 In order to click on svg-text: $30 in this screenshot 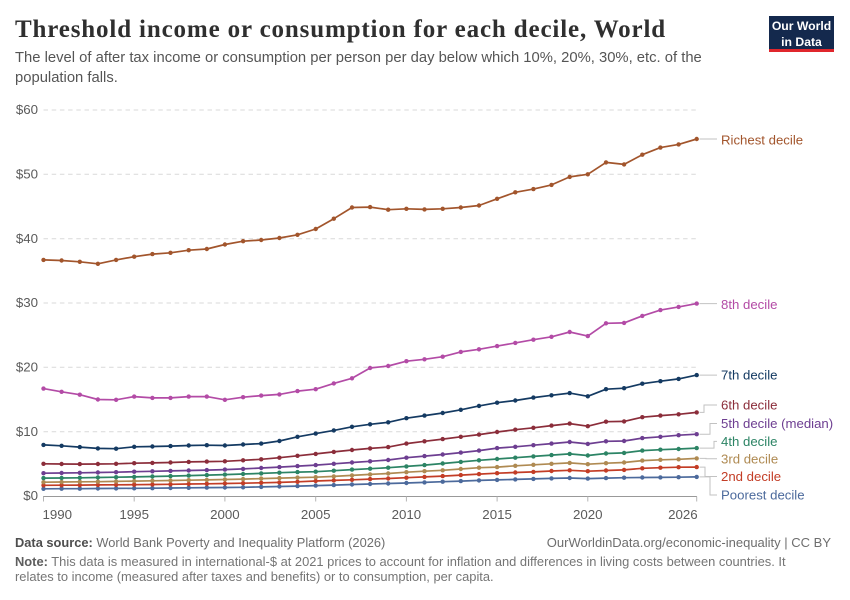, I will do `click(27, 302)`.